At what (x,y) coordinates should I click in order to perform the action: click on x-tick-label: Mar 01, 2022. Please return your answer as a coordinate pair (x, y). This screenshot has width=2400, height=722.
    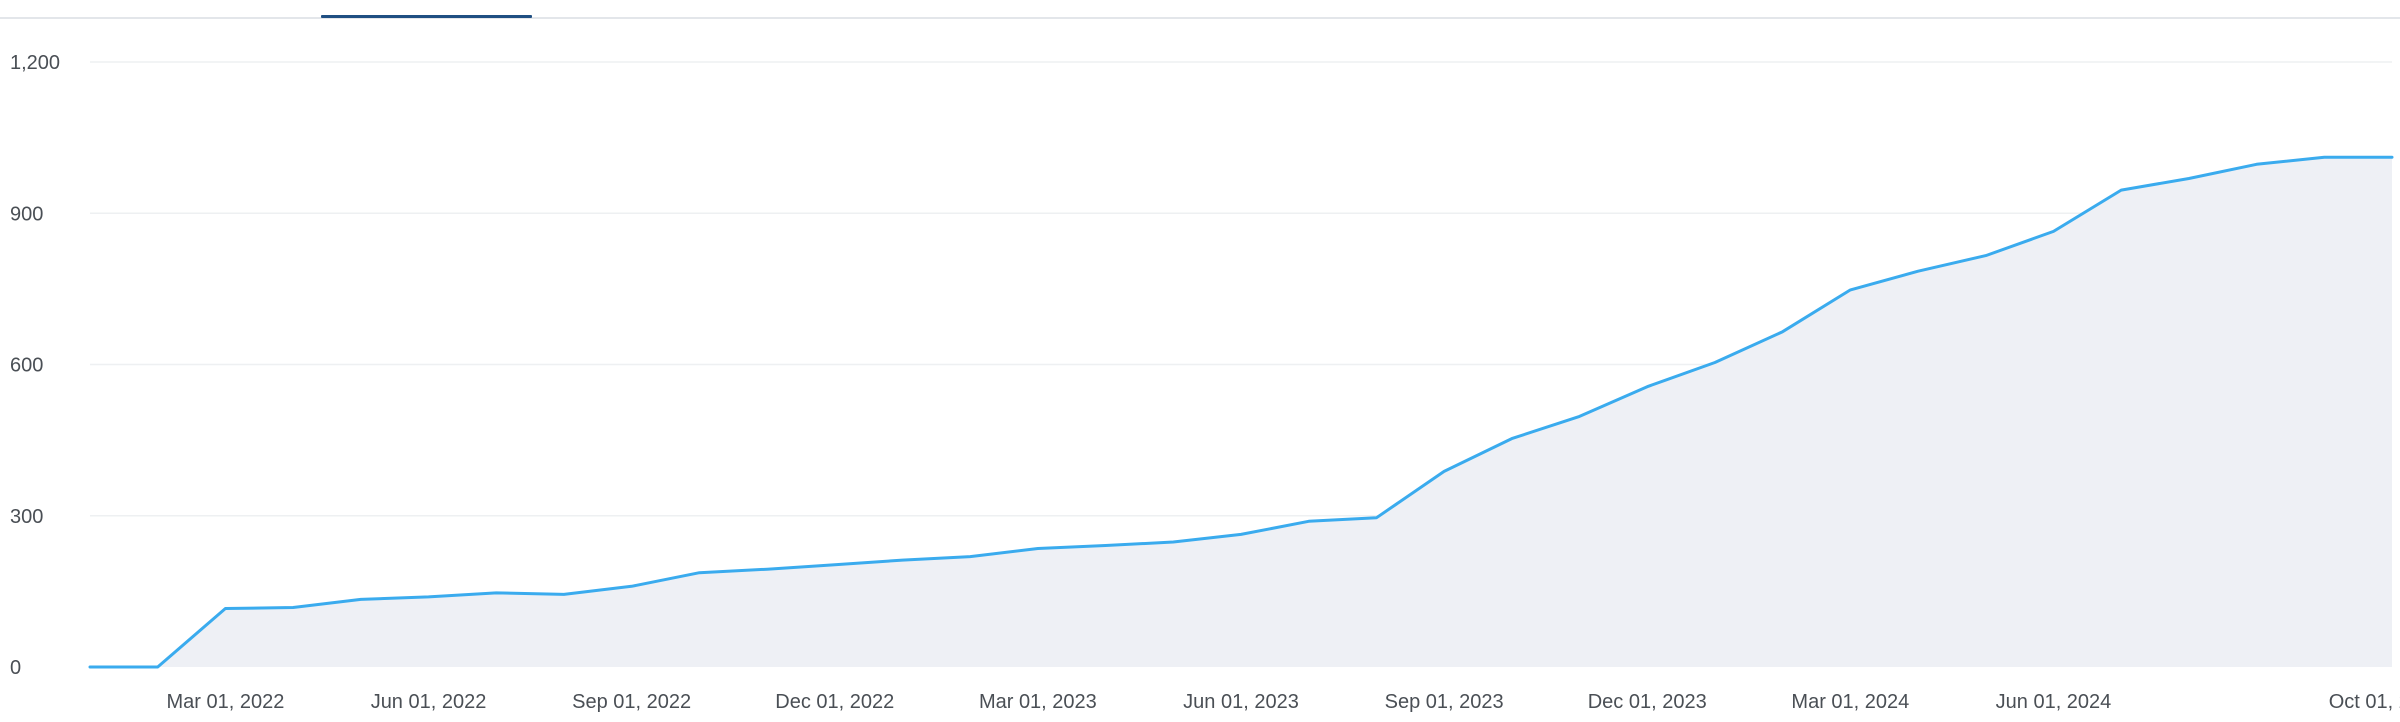
    Looking at the image, I should click on (225, 702).